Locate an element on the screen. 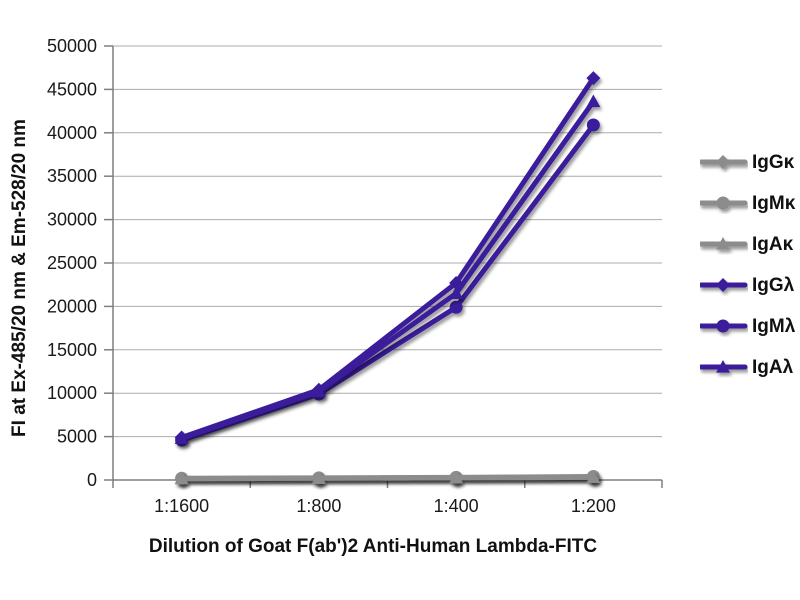  legend-item: IgGκ is located at coordinates (747, 162).